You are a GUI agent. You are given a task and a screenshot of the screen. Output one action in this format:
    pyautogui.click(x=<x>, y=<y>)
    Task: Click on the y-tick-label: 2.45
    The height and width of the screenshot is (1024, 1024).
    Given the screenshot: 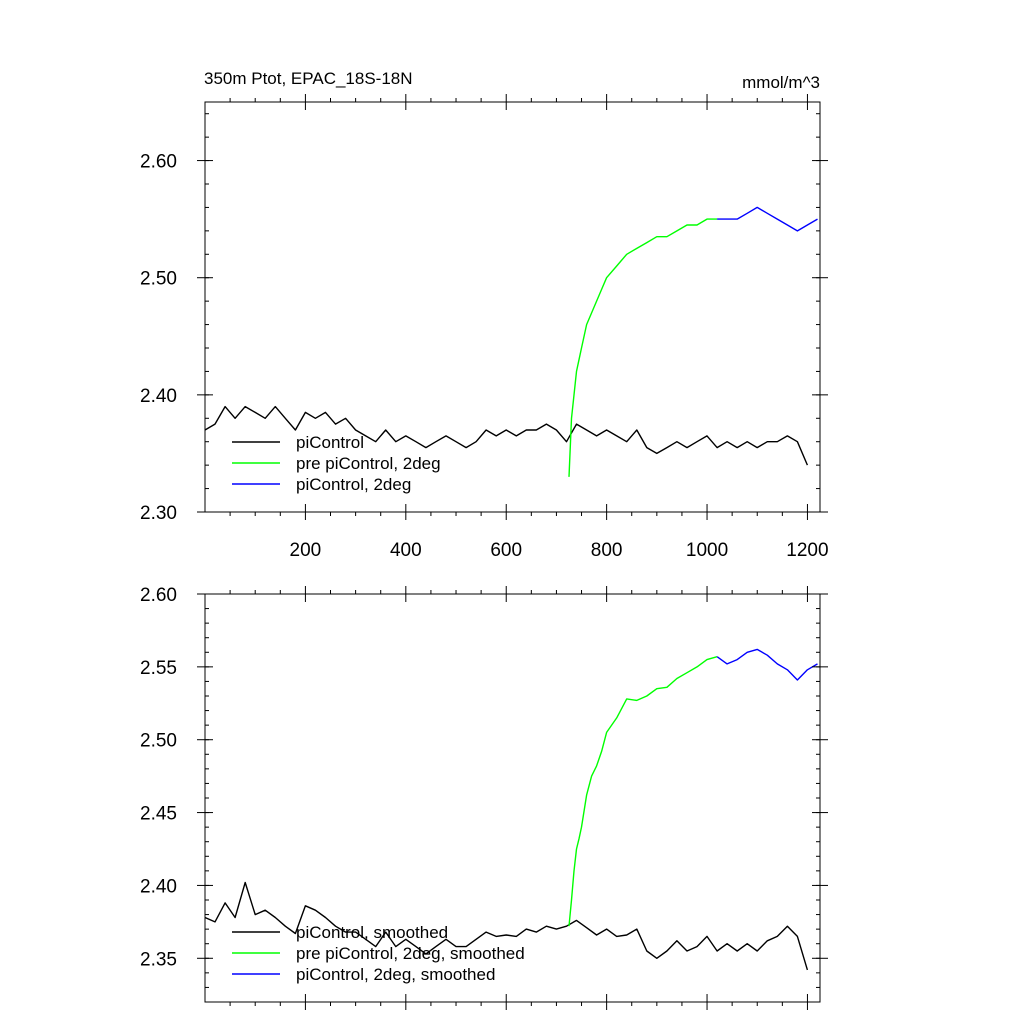 What is the action you would take?
    pyautogui.click(x=158, y=814)
    